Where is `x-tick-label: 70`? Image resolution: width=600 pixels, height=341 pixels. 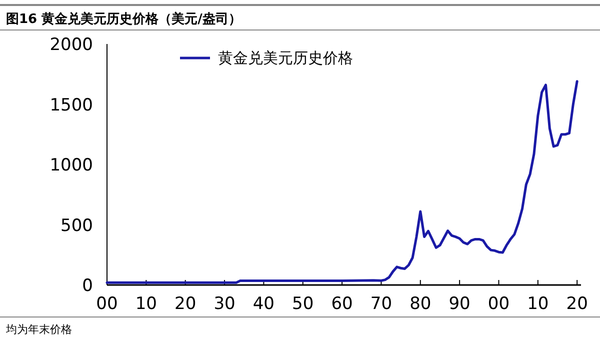 x-tick-label: 70 is located at coordinates (381, 304).